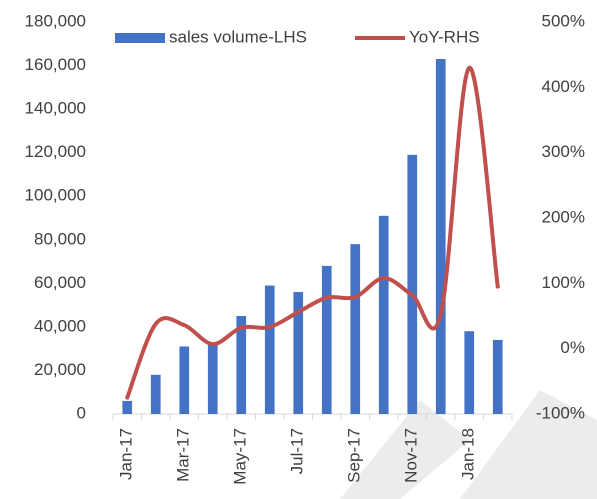 Image resolution: width=597 pixels, height=499 pixels. I want to click on x-tick-label: Nov-17, so click(411, 455).